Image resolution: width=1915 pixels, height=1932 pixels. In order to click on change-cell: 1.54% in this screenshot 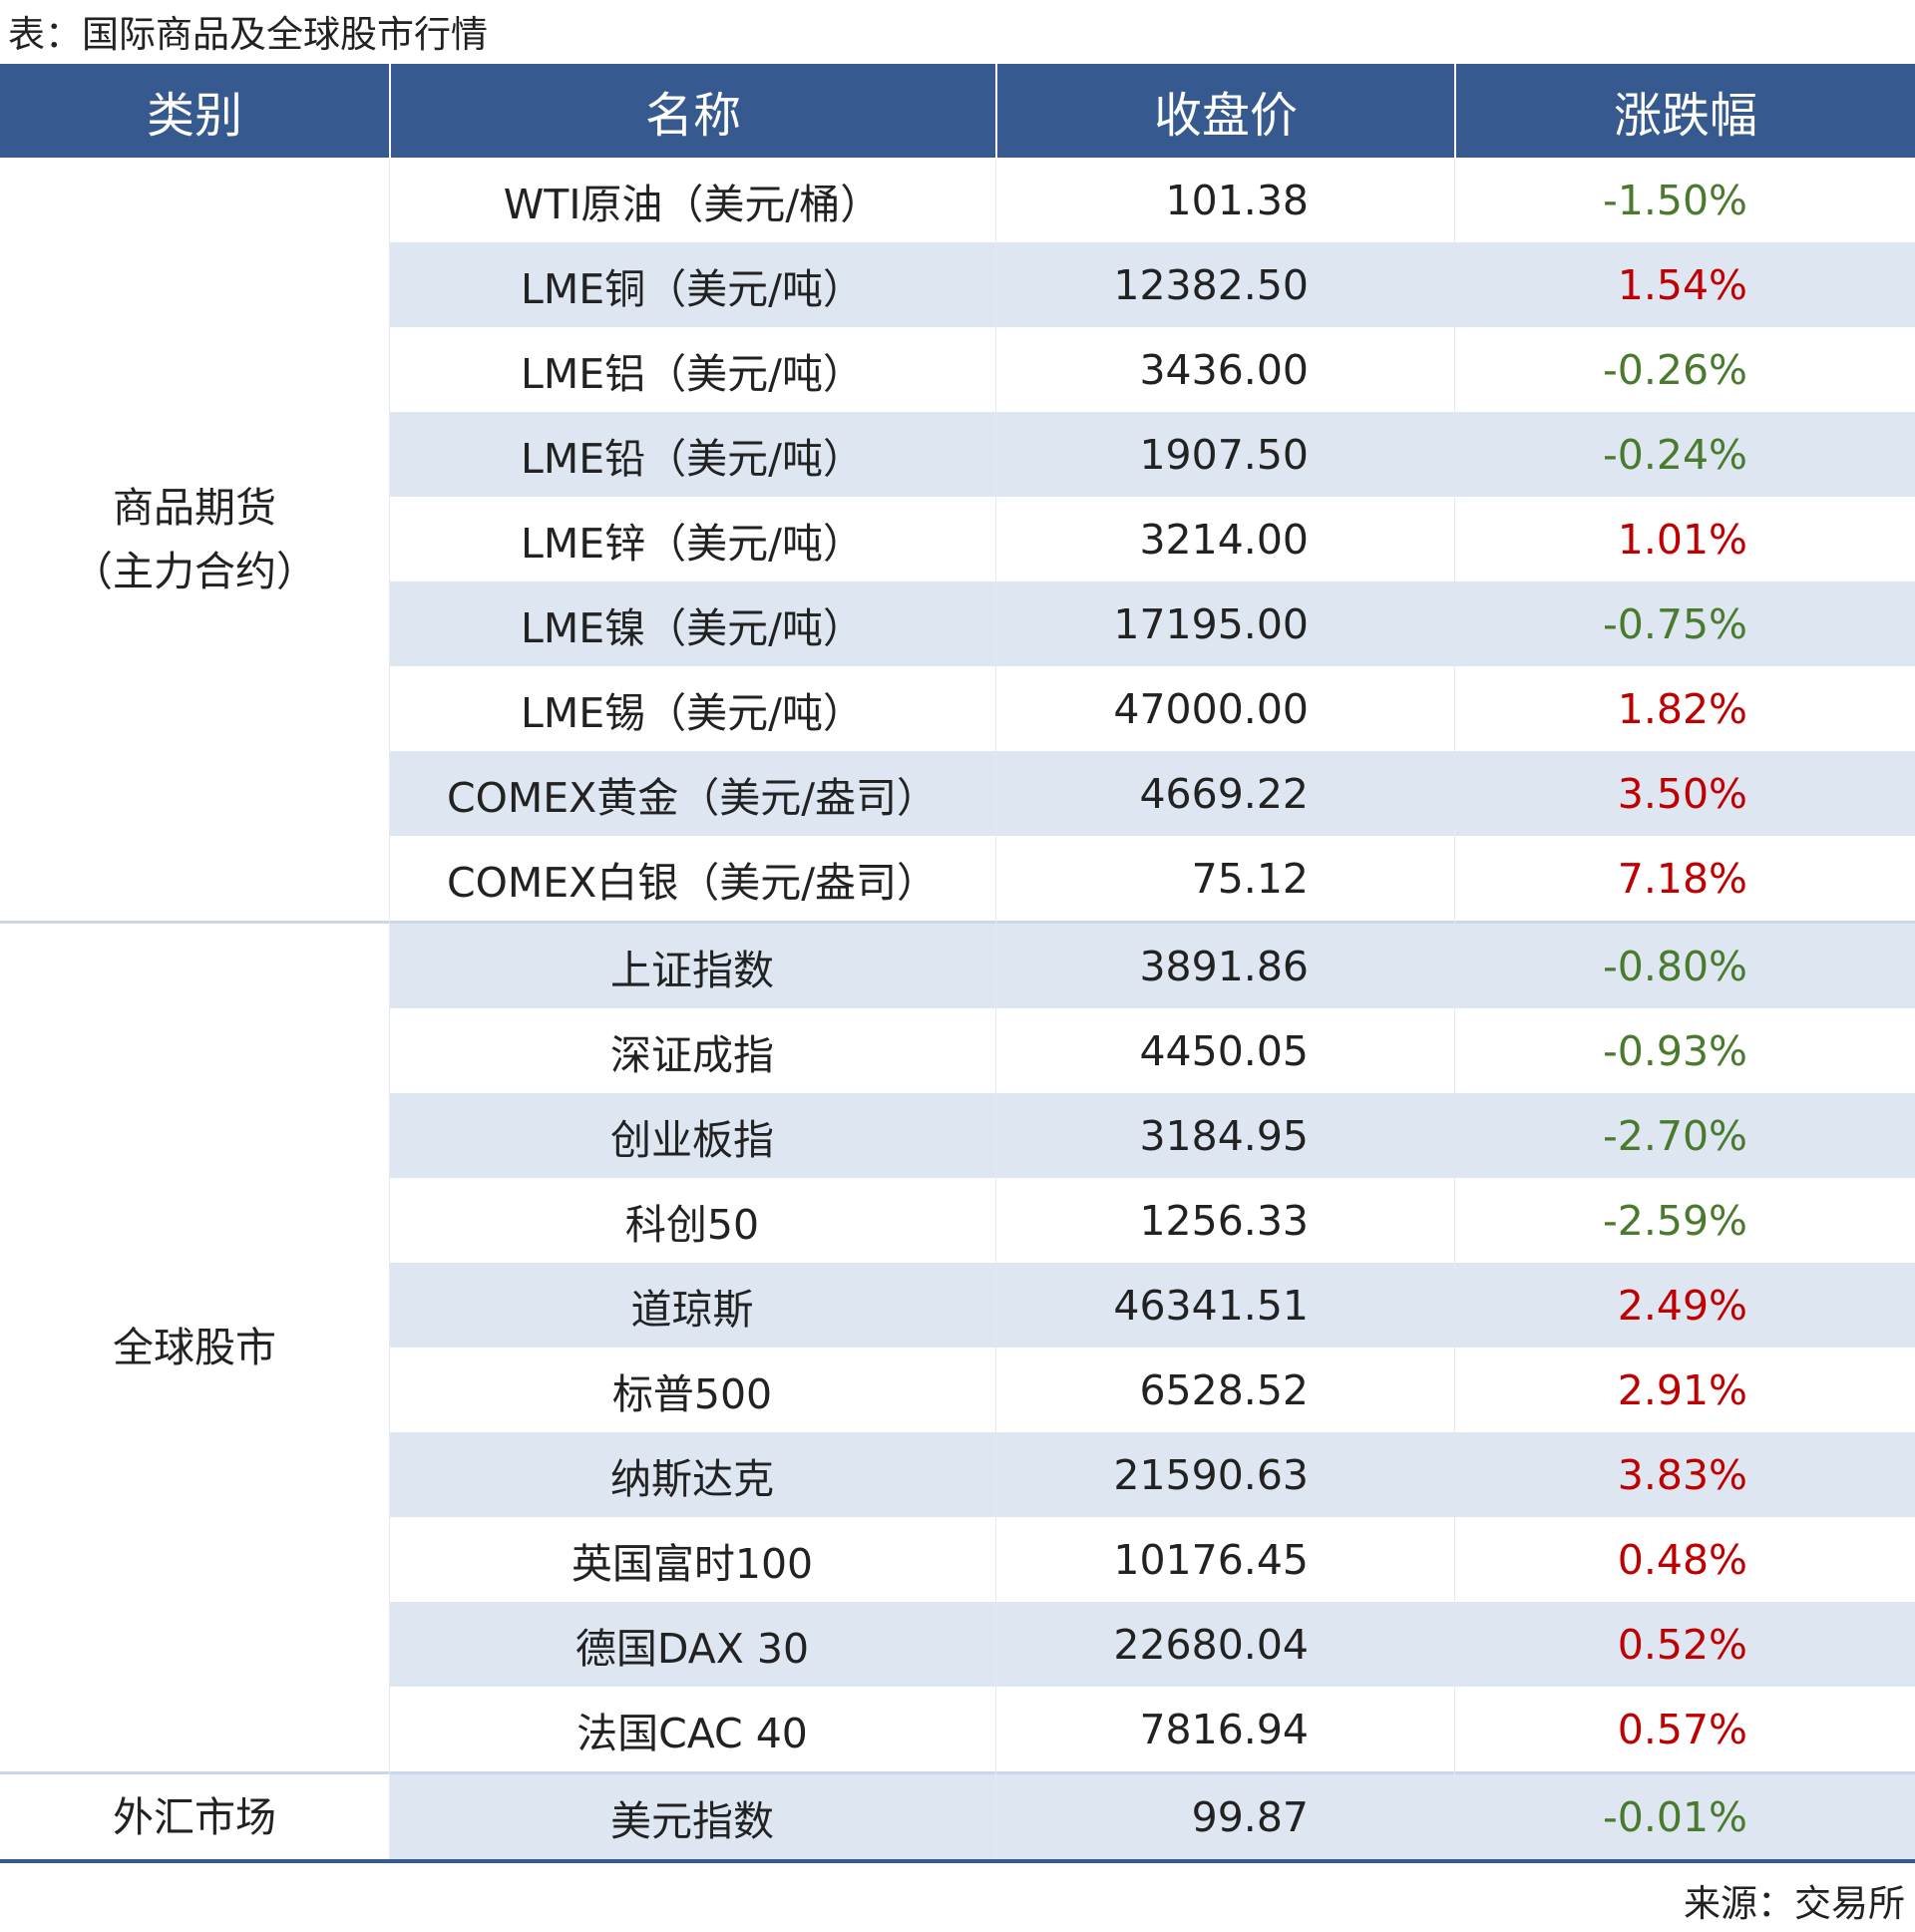, I will do `click(1682, 285)`.